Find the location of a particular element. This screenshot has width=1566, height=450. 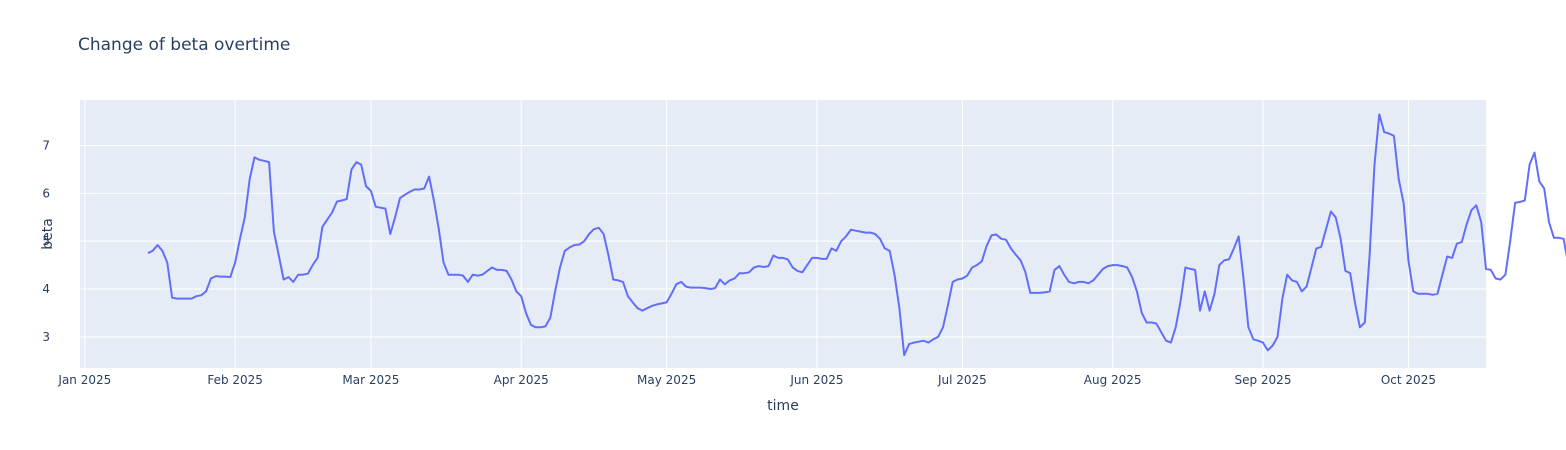

chart-title: Change of beta overtime is located at coordinates (184, 45).